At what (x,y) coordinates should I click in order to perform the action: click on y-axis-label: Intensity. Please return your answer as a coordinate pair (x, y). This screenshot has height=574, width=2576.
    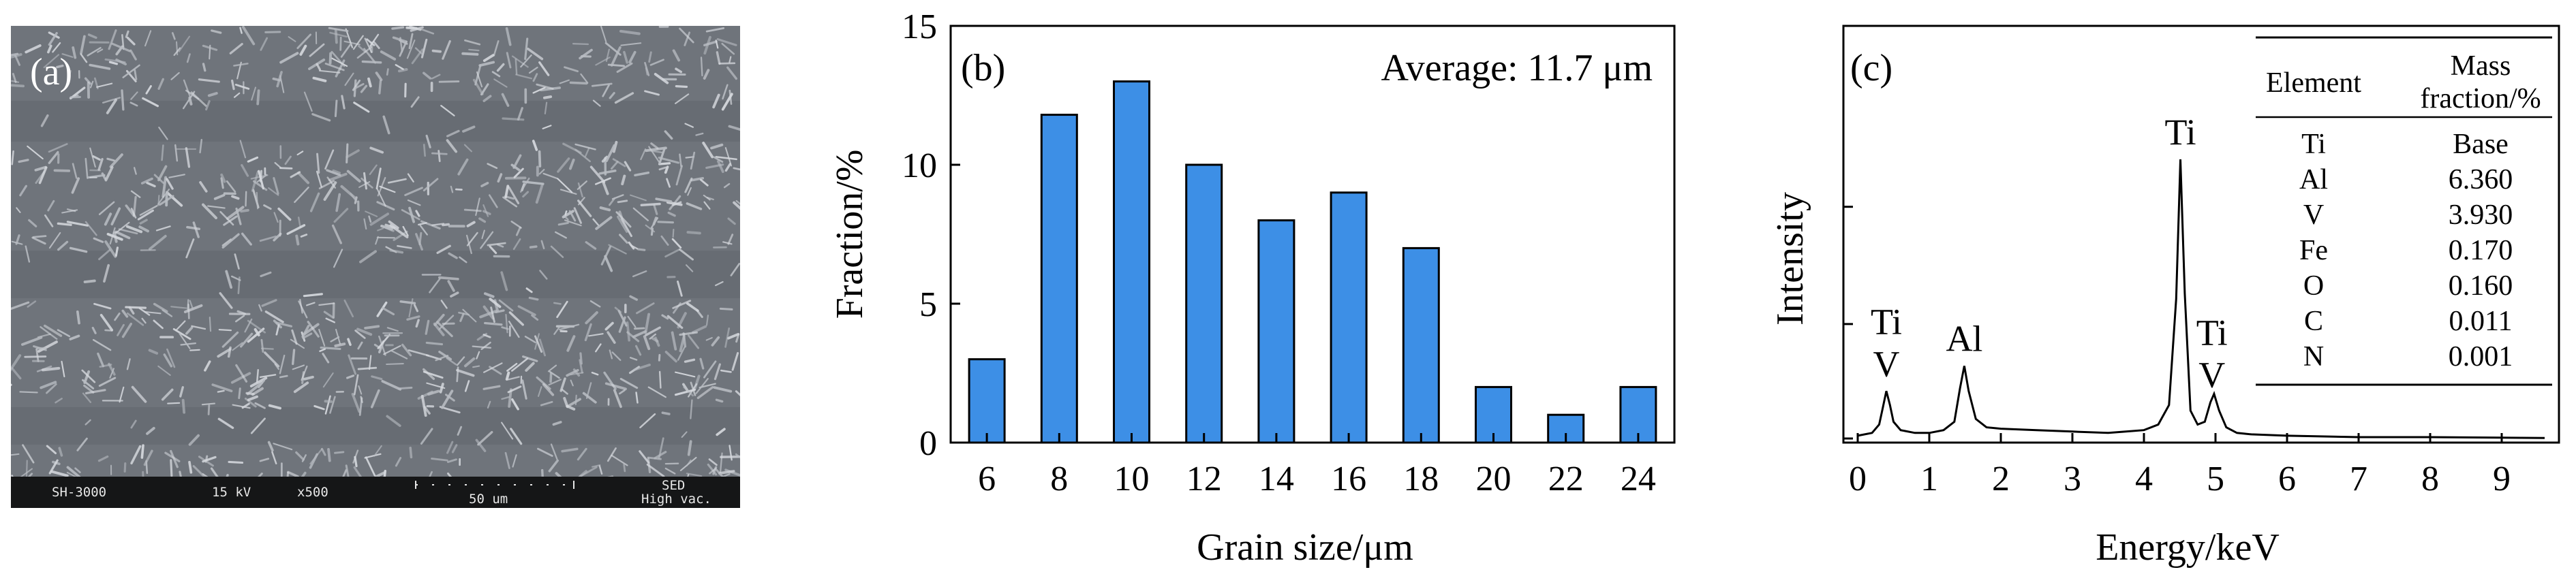
    Looking at the image, I should click on (1790, 258).